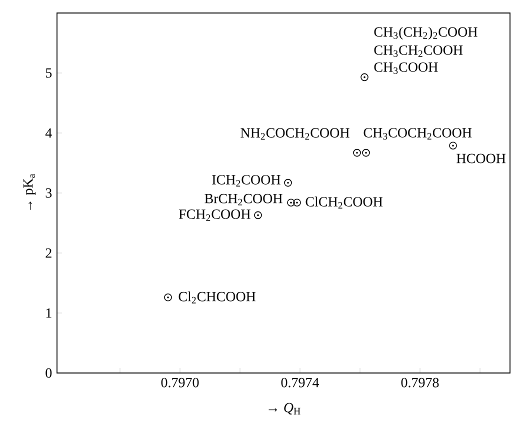 The image size is (525, 431). Describe the element at coordinates (295, 134) in the screenshot. I see `annotation: NH$_{2}$COCH$_{2}$COOH` at that location.